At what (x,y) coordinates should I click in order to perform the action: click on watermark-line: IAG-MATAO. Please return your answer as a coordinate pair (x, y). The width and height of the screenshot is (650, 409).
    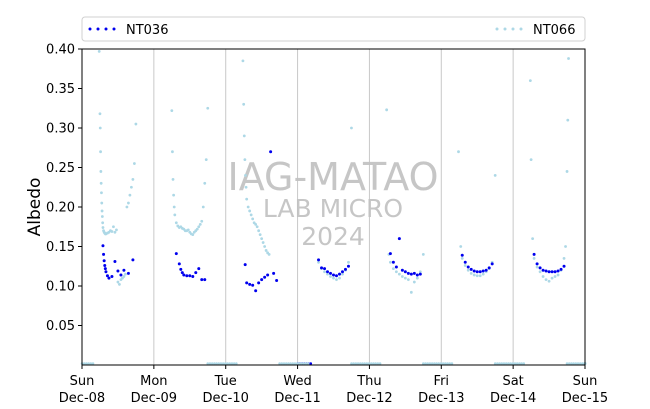
    Looking at the image, I should click on (332, 177).